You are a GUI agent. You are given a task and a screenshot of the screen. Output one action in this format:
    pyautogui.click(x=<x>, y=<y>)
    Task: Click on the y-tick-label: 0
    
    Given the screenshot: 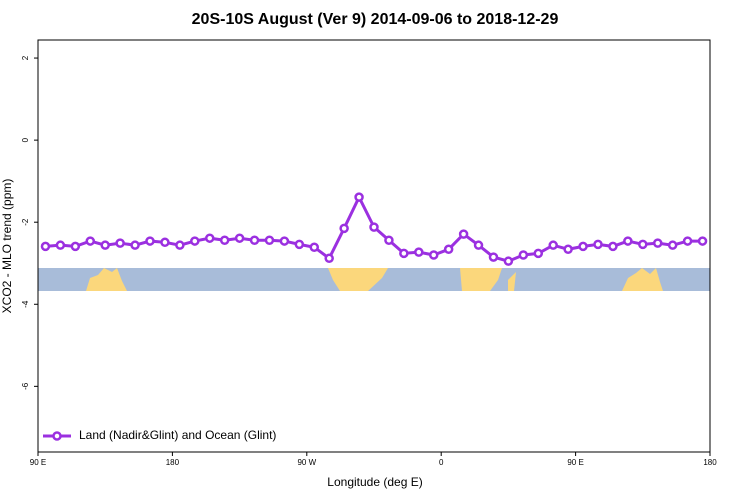 What is the action you would take?
    pyautogui.click(x=25, y=139)
    